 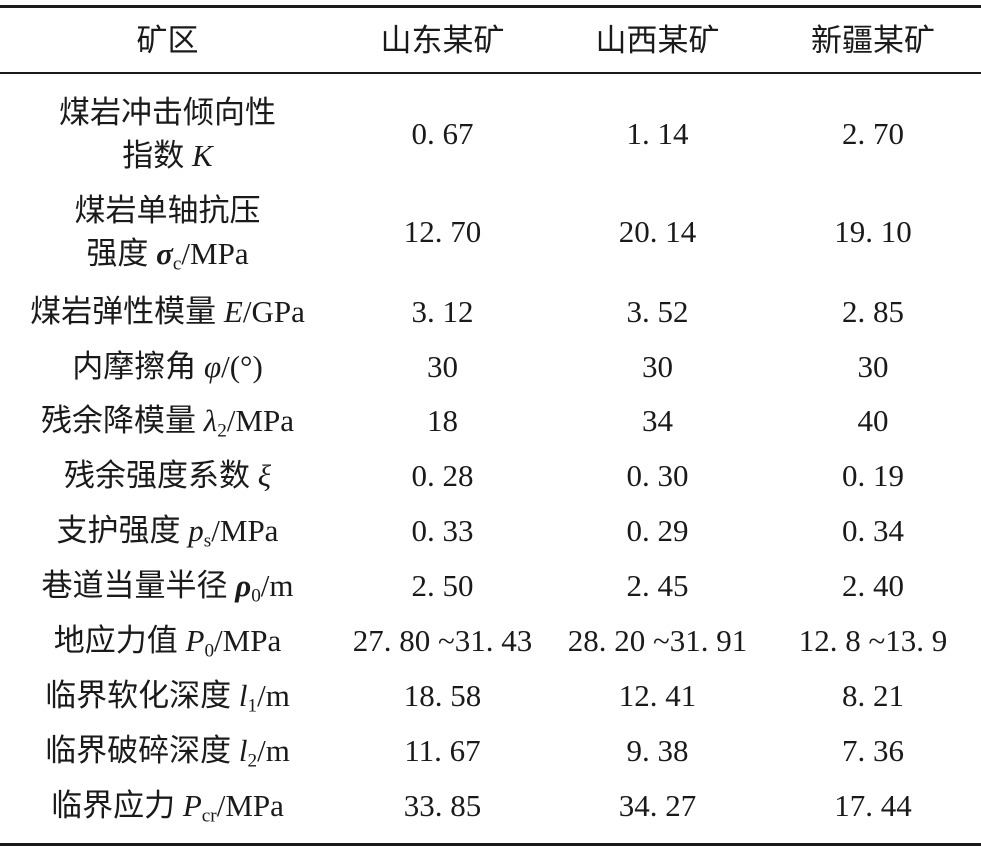 I want to click on row-label: 煤岩弹性模量 E/GPa, so click(x=167, y=311).